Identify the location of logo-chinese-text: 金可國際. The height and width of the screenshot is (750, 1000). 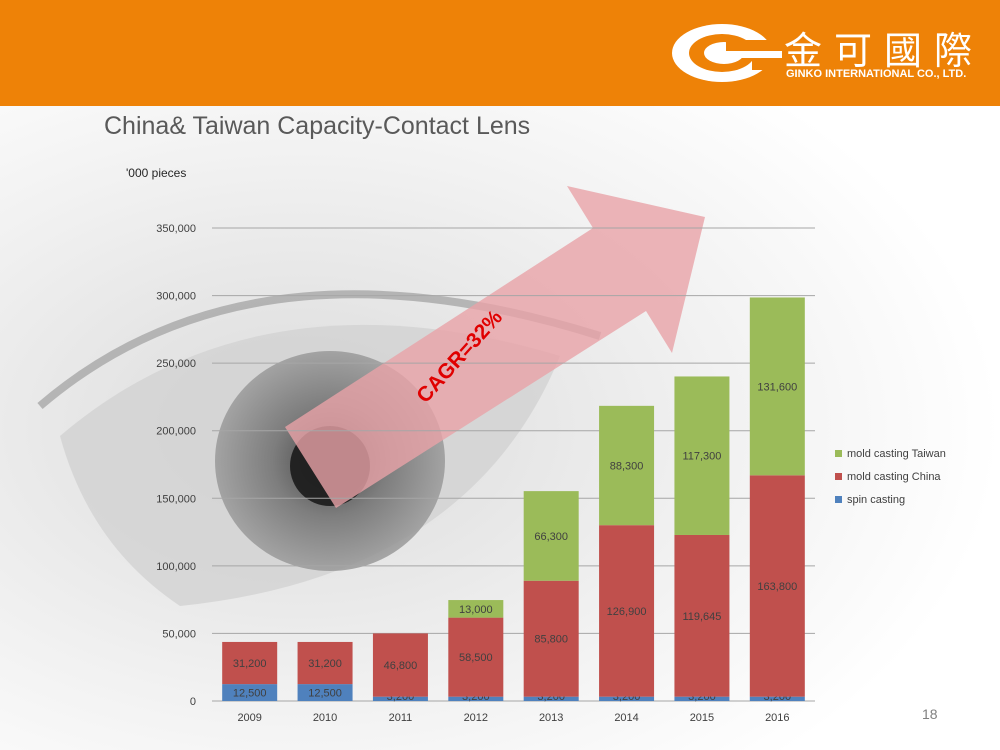
(884, 51).